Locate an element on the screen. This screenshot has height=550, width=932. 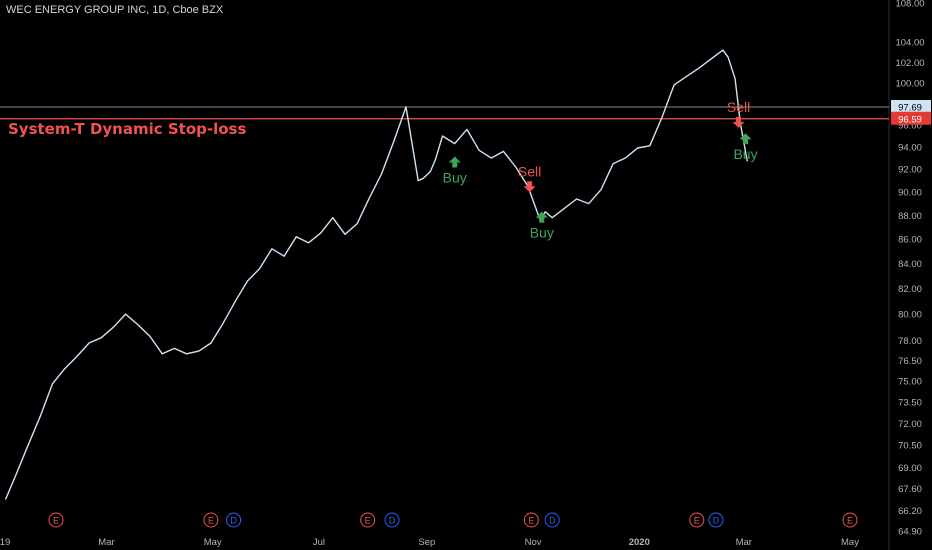
price-tick-label: 104.00 is located at coordinates (909, 43).